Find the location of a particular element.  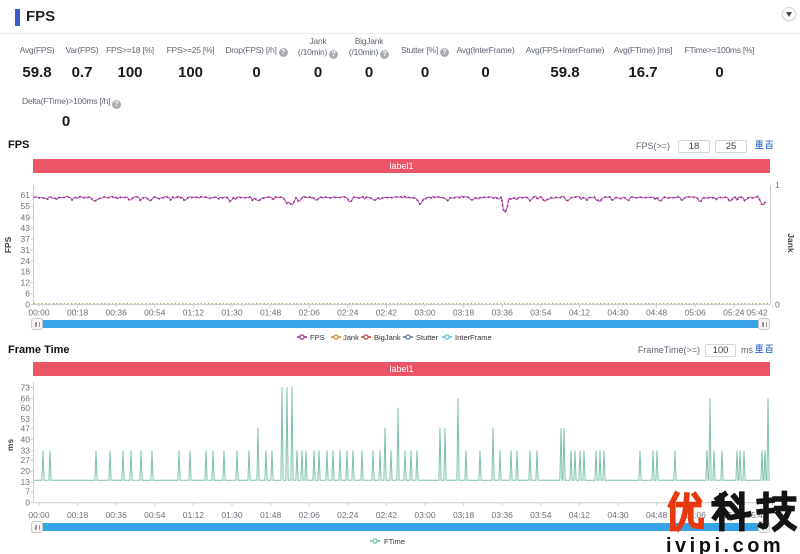

svg-text: 55 is located at coordinates (26, 206).